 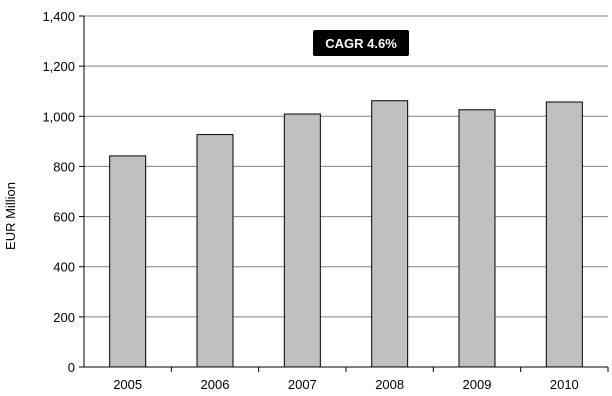 I want to click on y-tick-labels: 0 200 400 600 800 1,000 1,200 1,400, so click(x=58, y=192).